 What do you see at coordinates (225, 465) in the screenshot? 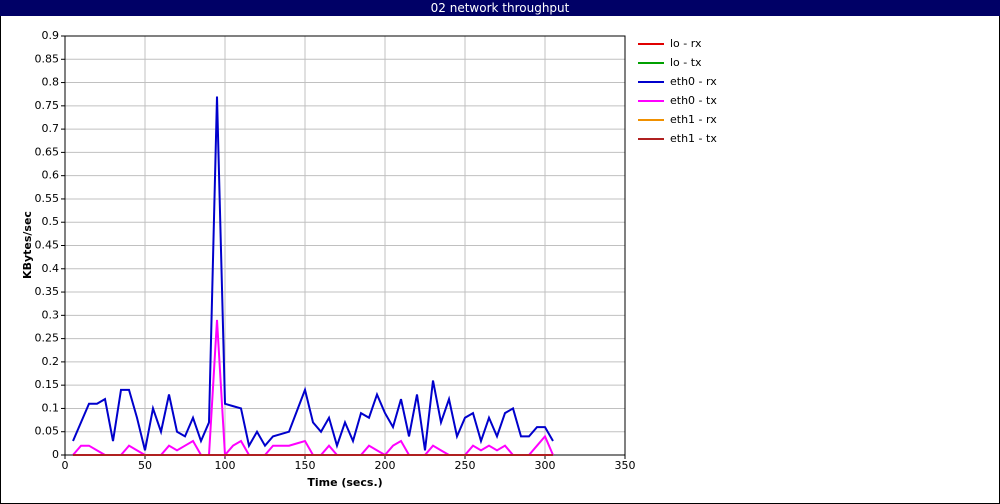
I see `x-tick-label: 100` at bounding box center [225, 465].